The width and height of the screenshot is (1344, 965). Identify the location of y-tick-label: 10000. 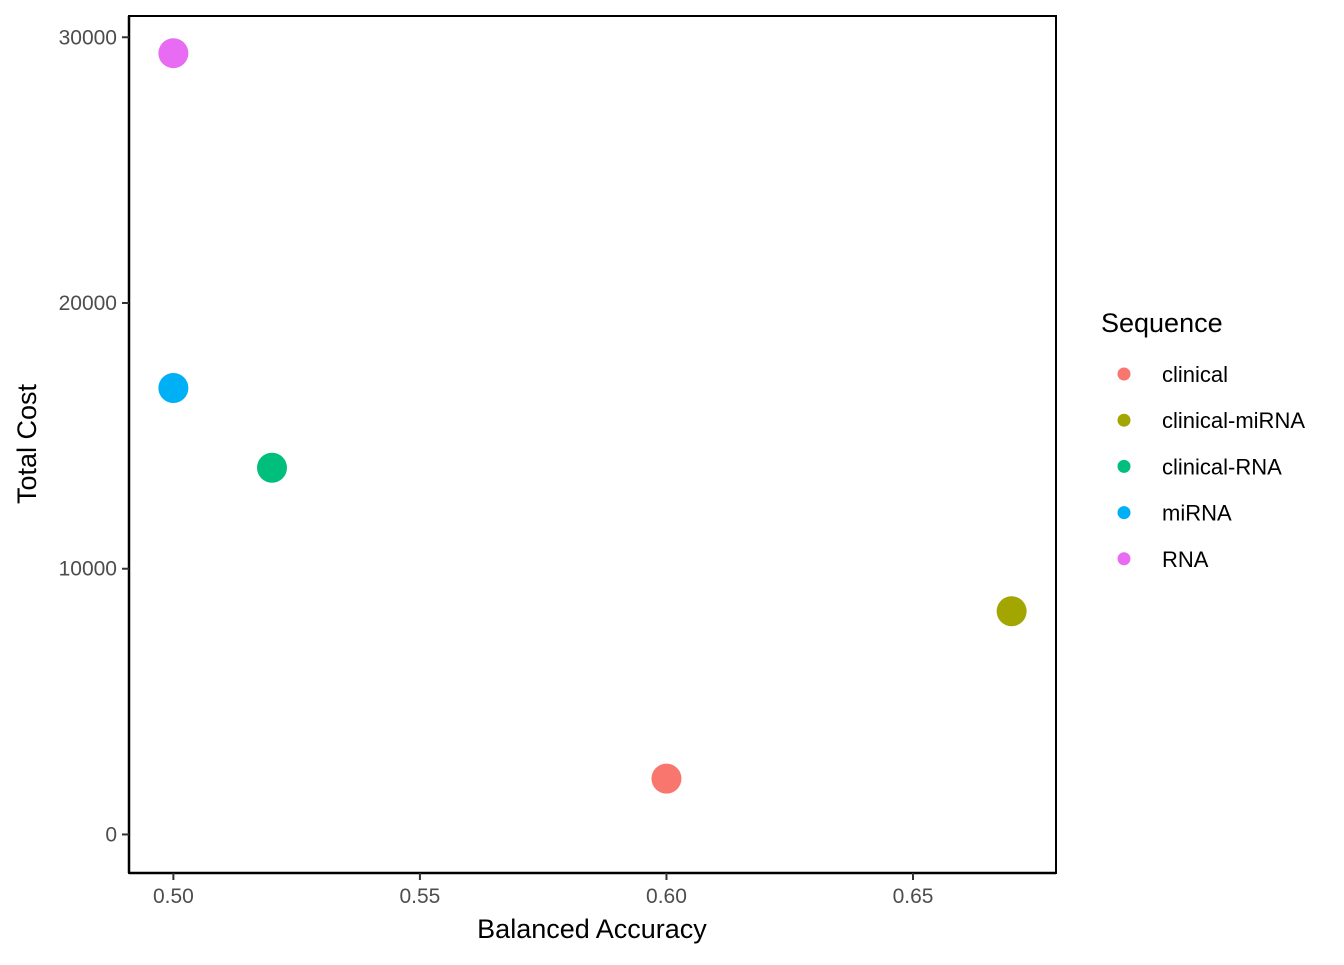
(88, 569).